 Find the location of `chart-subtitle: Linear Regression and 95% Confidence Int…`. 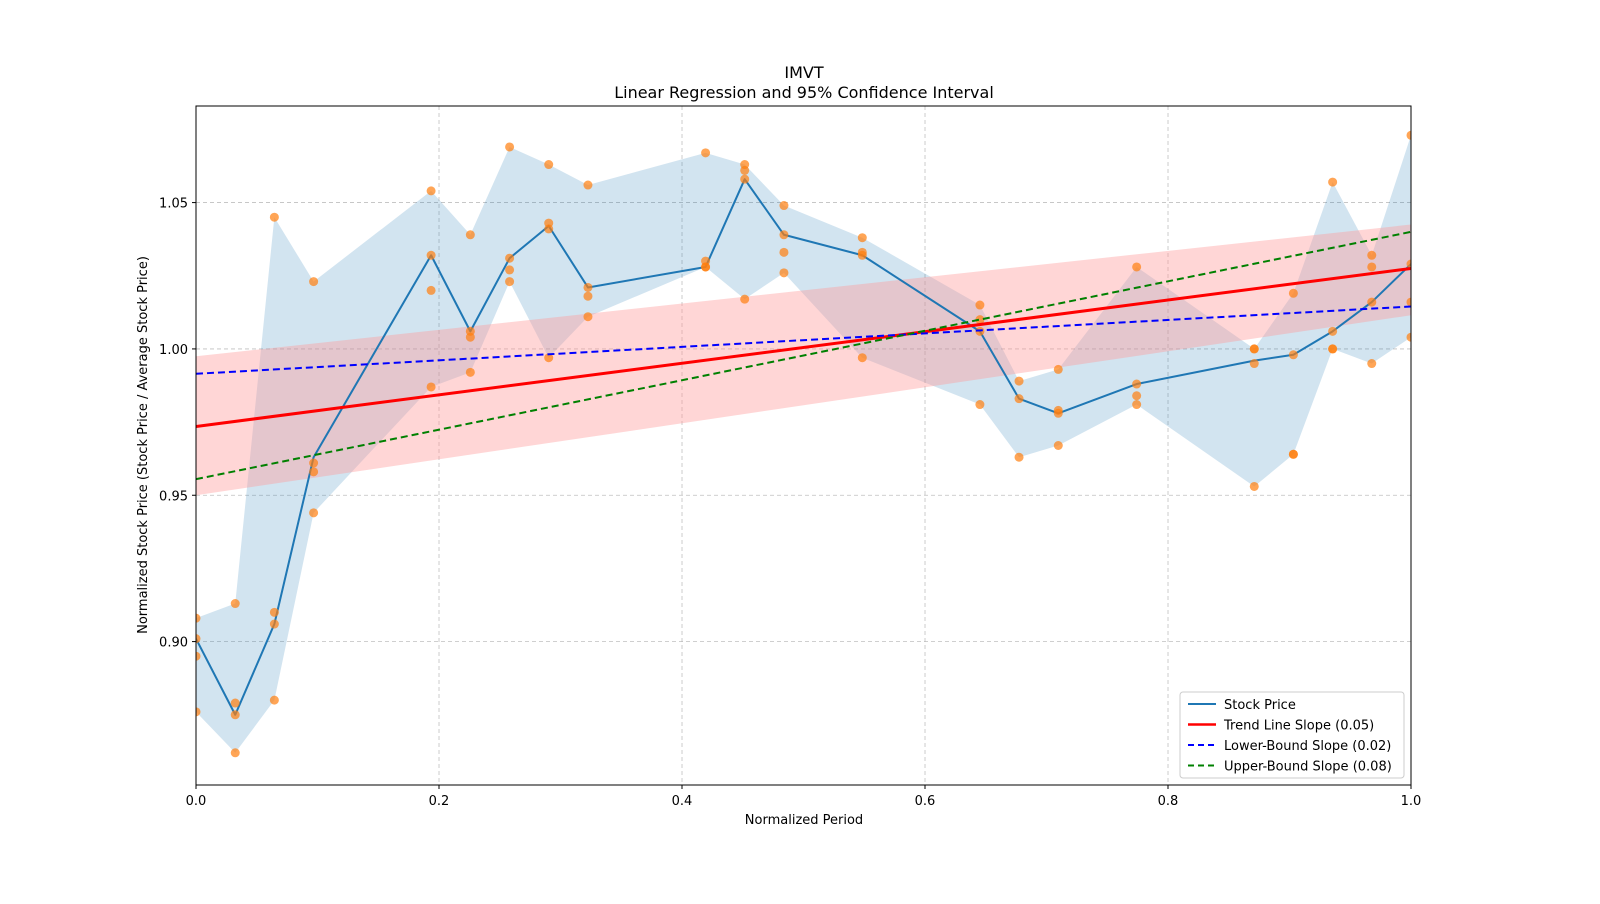

chart-subtitle: Linear Regression and 95% Confidence Int… is located at coordinates (804, 92).